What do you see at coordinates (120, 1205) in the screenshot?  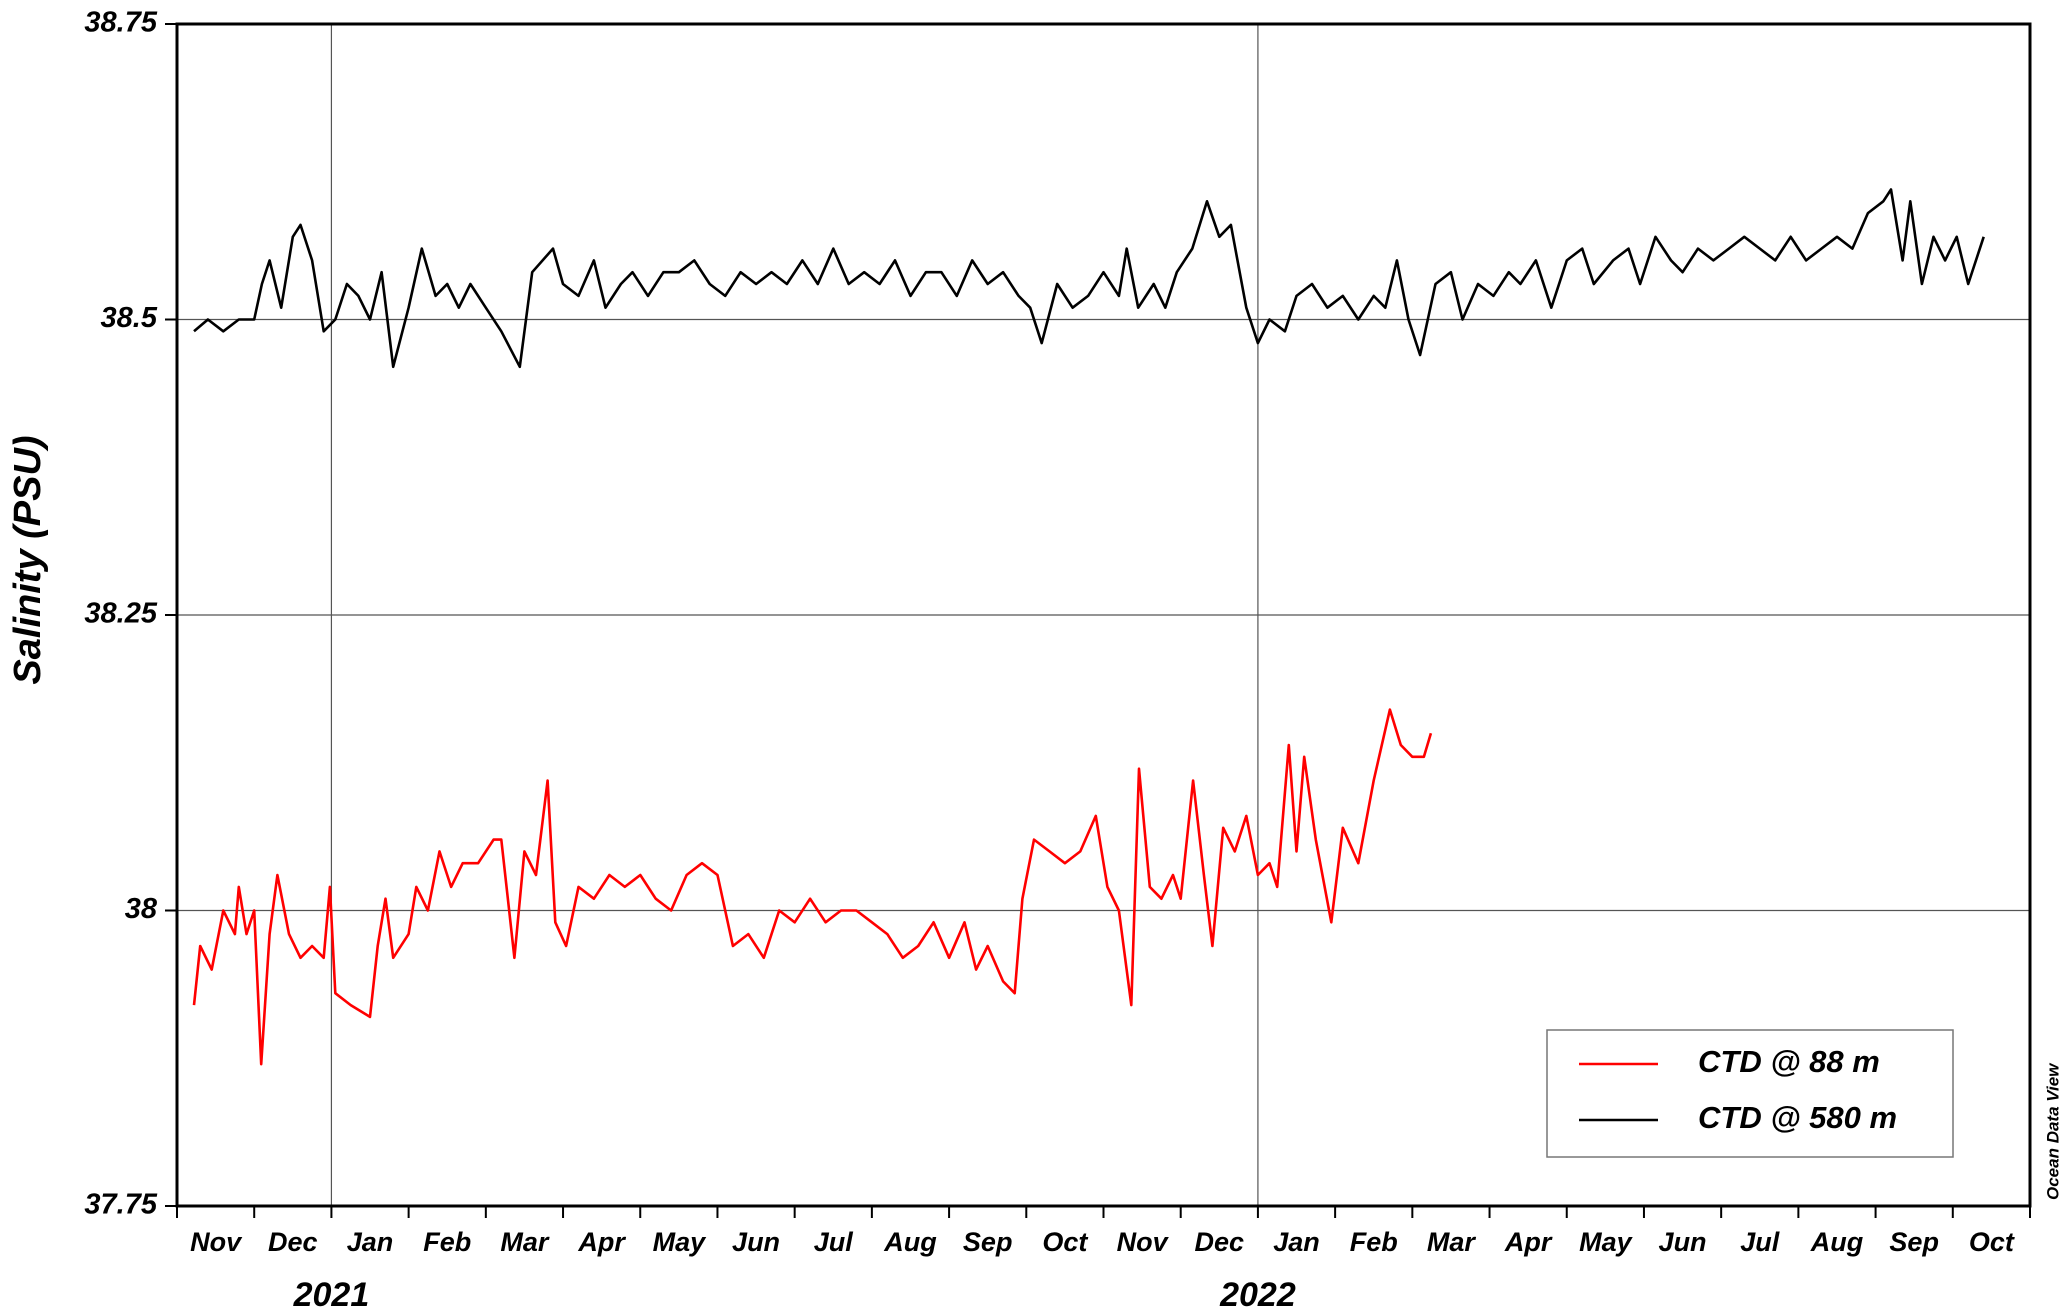 I see `y-tick-label: 37.75` at bounding box center [120, 1205].